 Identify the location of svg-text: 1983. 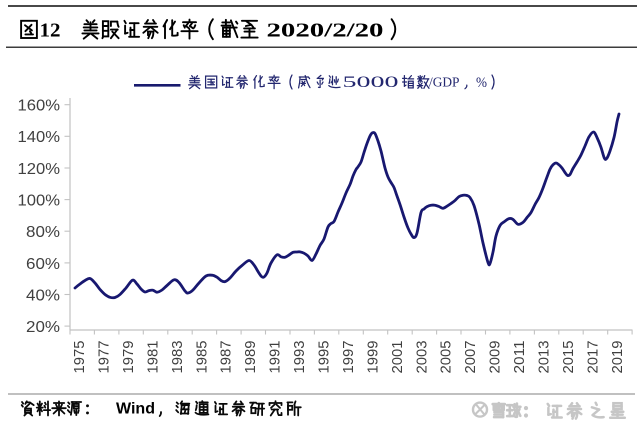
(178, 357).